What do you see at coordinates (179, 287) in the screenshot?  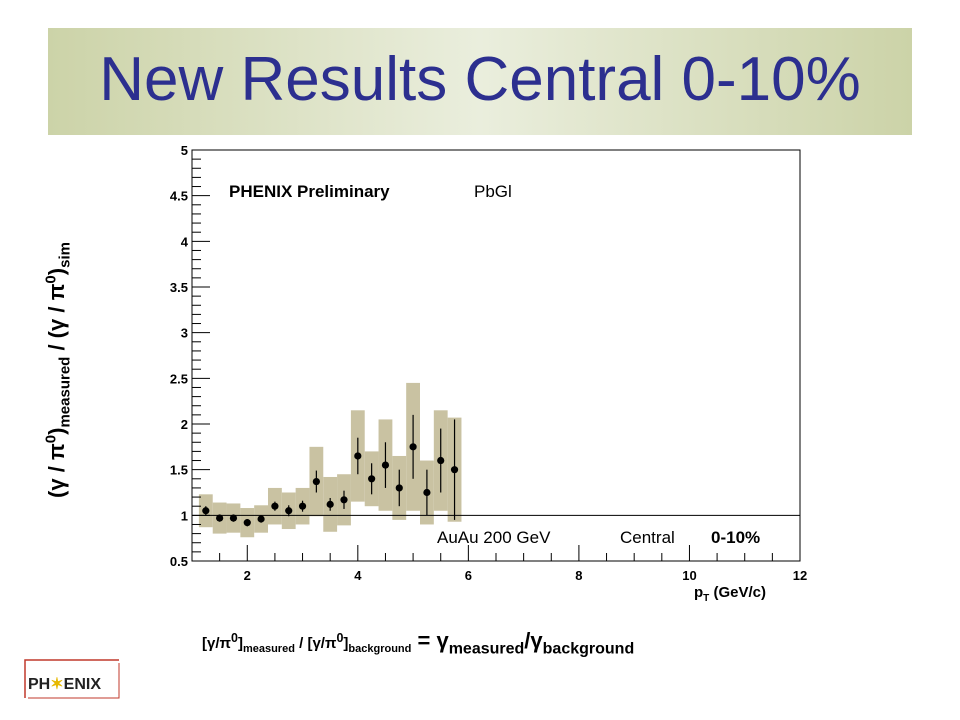 I see `y-tick-label: 3.5` at bounding box center [179, 287].